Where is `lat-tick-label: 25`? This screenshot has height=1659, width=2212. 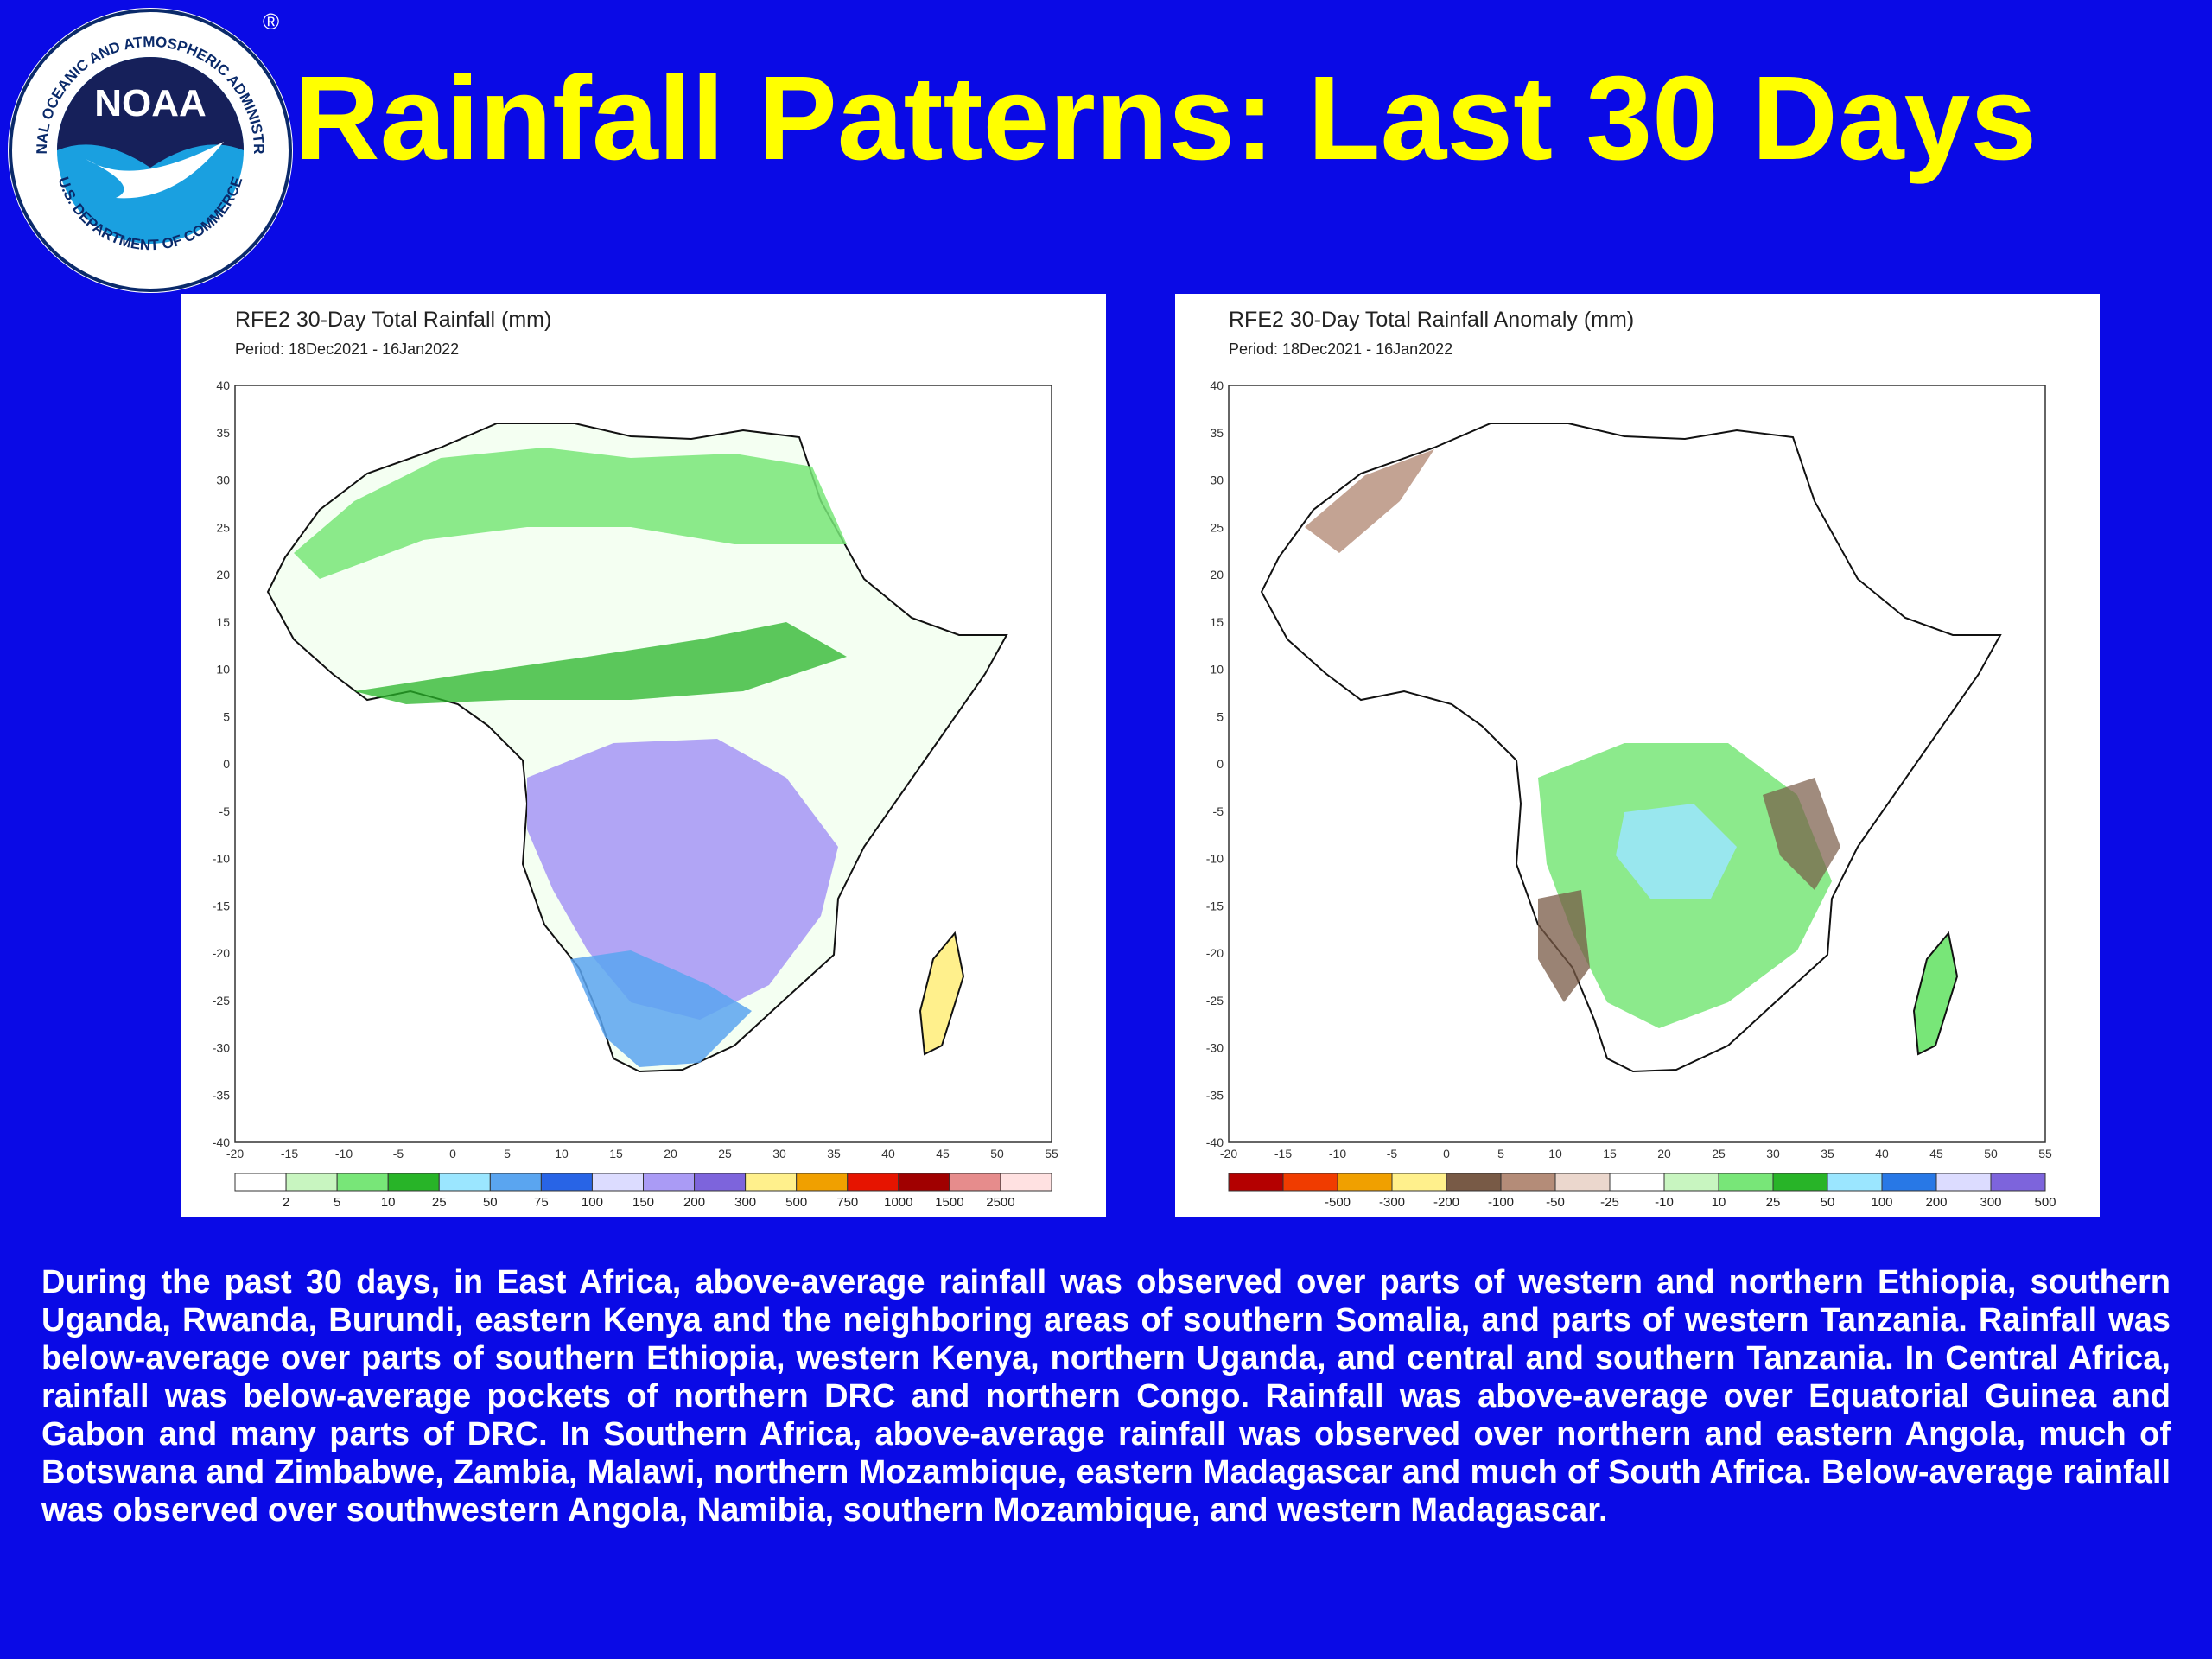 lat-tick-label: 25 is located at coordinates (223, 527).